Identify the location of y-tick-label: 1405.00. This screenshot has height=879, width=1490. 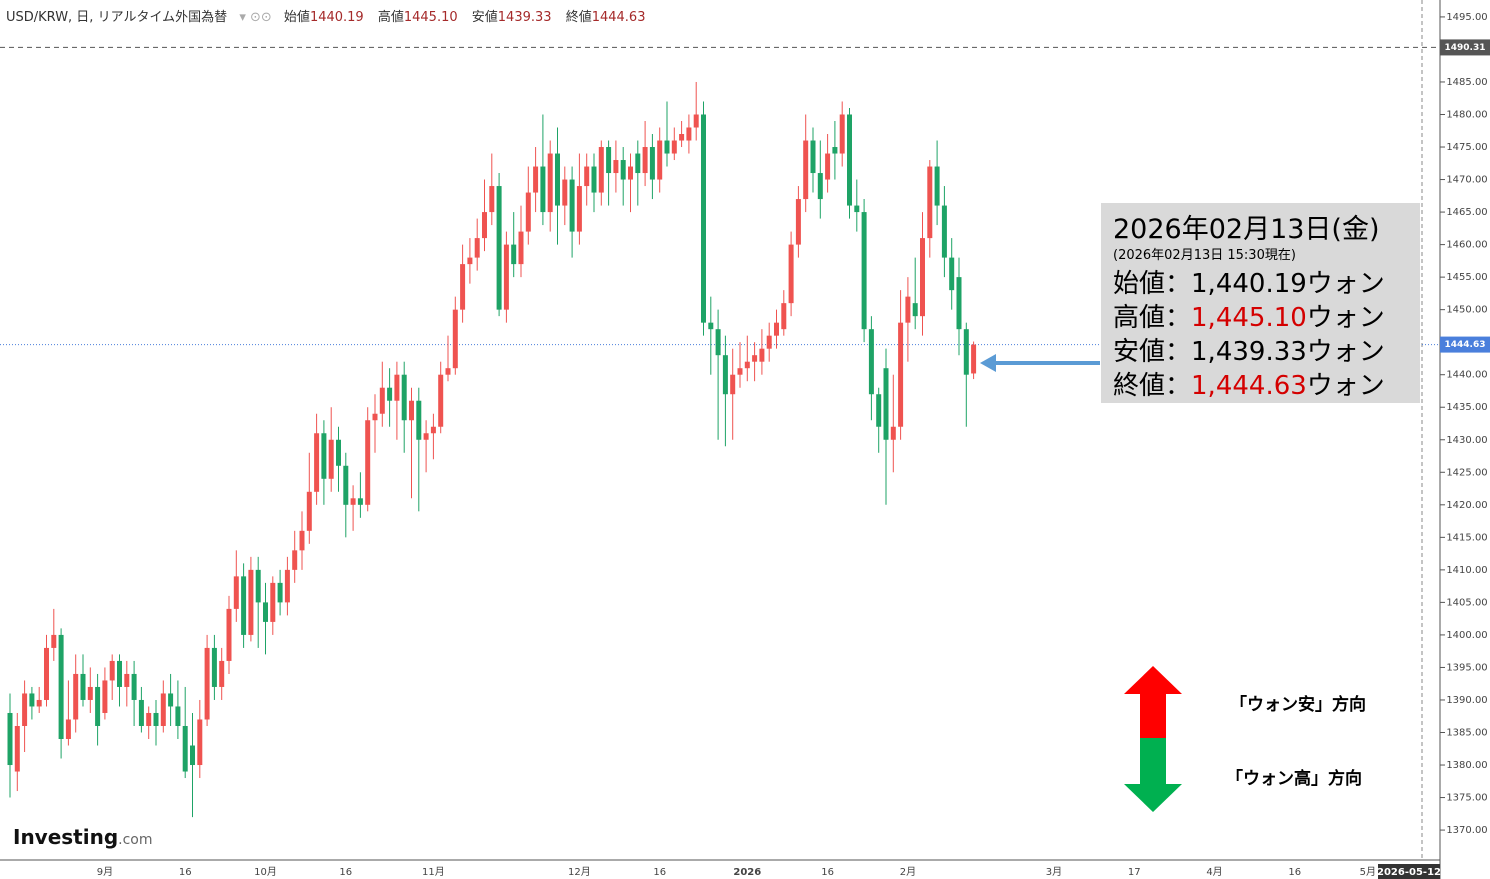
(1466, 602).